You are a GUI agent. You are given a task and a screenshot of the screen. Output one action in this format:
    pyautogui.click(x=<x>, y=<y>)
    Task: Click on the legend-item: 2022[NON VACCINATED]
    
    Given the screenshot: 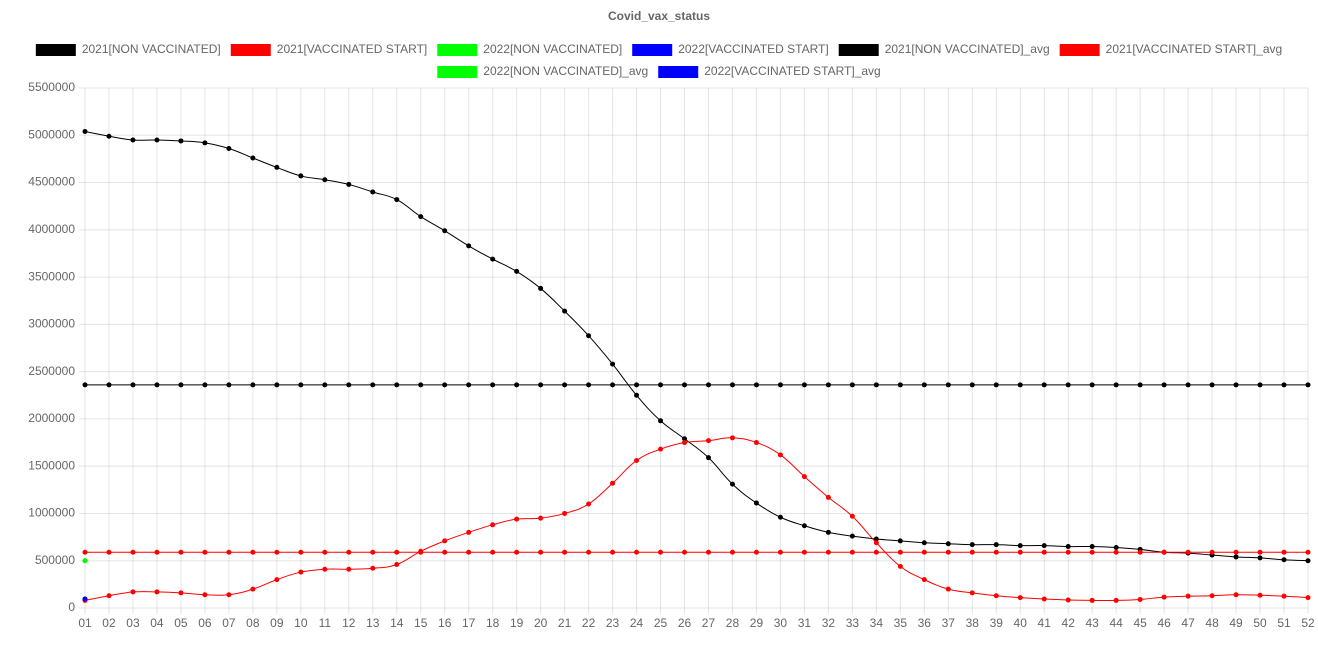 What is the action you would take?
    pyautogui.click(x=529, y=49)
    